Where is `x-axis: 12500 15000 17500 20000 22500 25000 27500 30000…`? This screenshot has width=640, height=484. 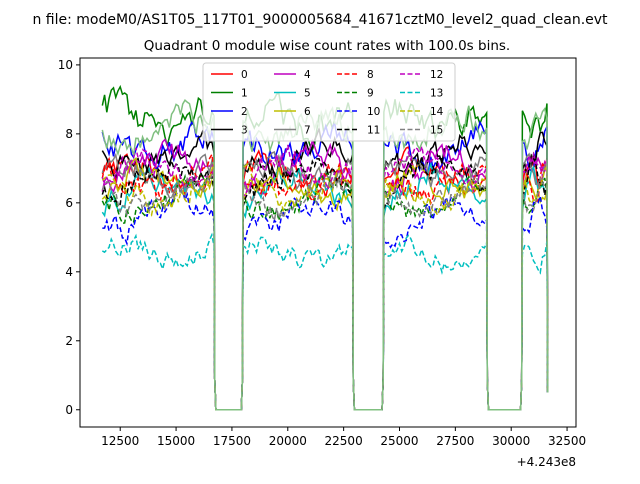
x-axis: 12500 15000 17500 20000 22500 25000 27500 30000… is located at coordinates (343, 437).